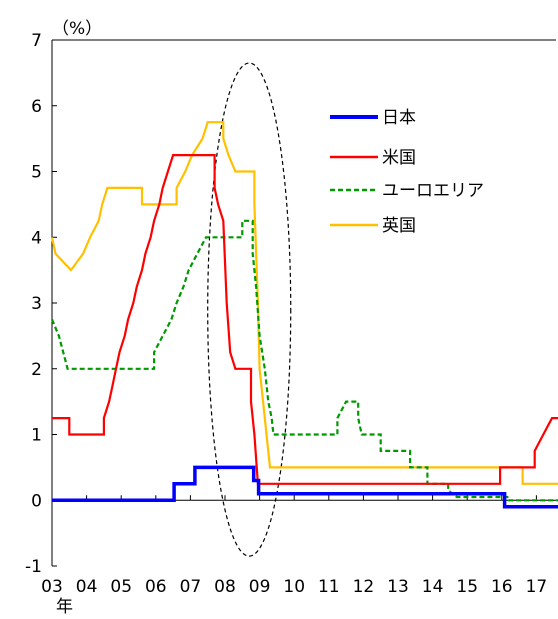 The image size is (558, 619). What do you see at coordinates (502, 587) in the screenshot?
I see `x-tick-label: 16` at bounding box center [502, 587].